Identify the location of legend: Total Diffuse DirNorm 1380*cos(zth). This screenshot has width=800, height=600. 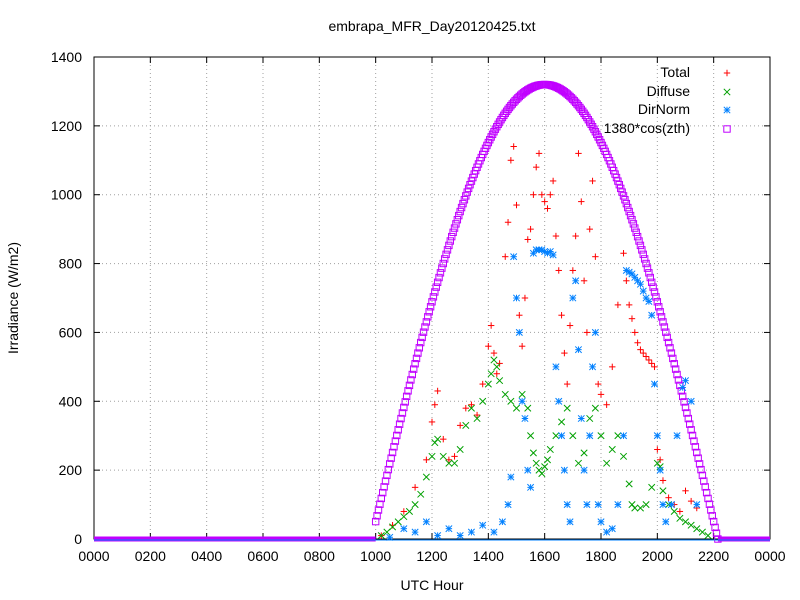
(667, 100).